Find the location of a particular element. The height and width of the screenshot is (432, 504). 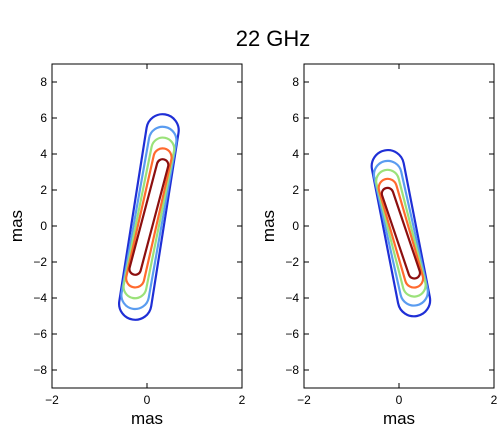

figure-title: 22 GHz is located at coordinates (273, 38).